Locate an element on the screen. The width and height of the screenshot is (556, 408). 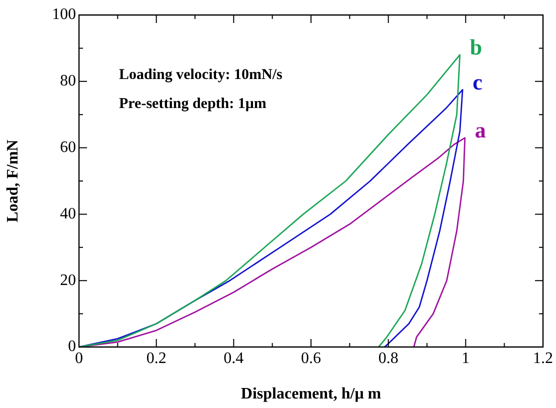
y-tick-label: 0 is located at coordinates (72, 347).